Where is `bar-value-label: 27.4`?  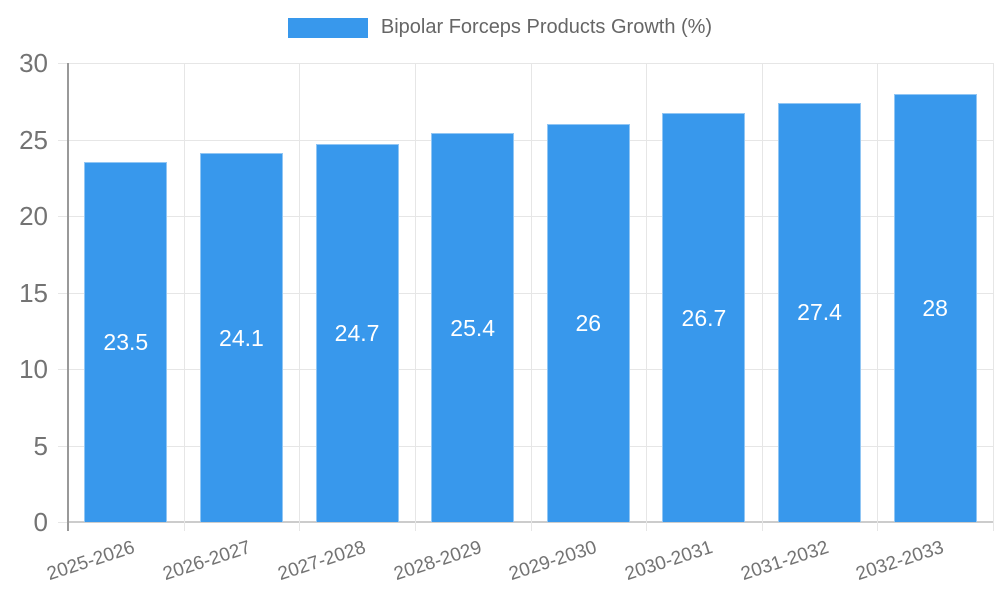
bar-value-label: 27.4 is located at coordinates (819, 312).